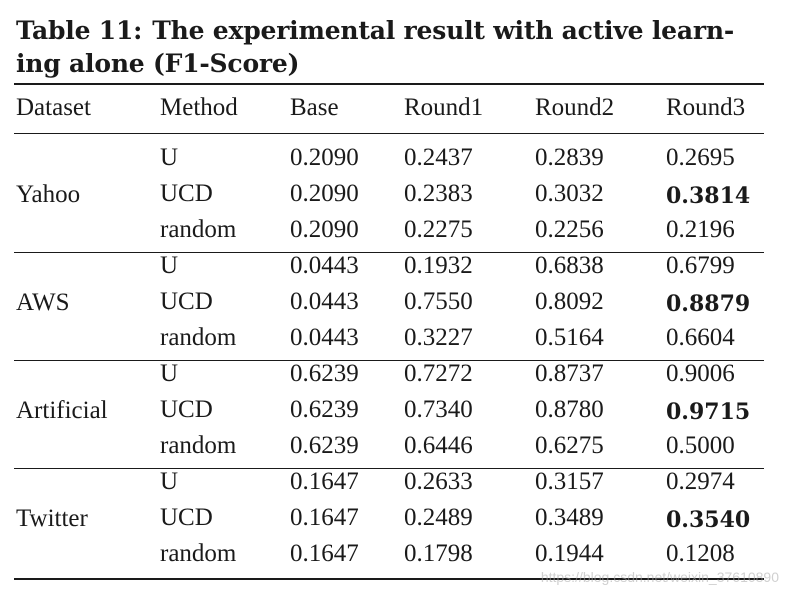 The width and height of the screenshot is (787, 595). Describe the element at coordinates (700, 265) in the screenshot. I see `value-cell: 0.6799` at that location.